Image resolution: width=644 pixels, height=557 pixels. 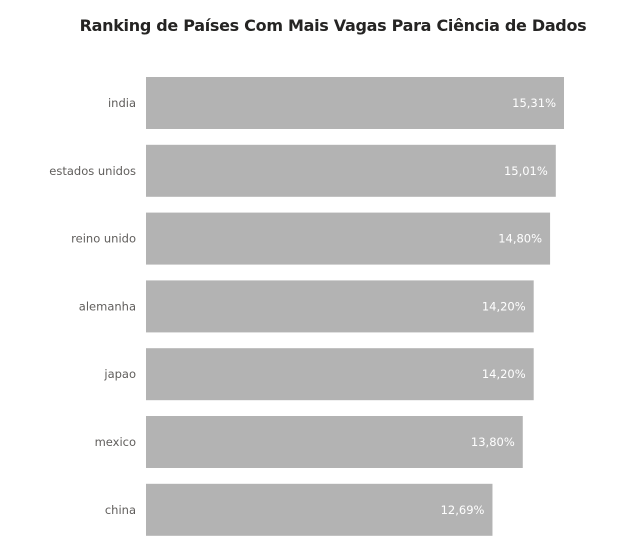 What do you see at coordinates (348, 238) in the screenshot?
I see `bar-reino-unido` at bounding box center [348, 238].